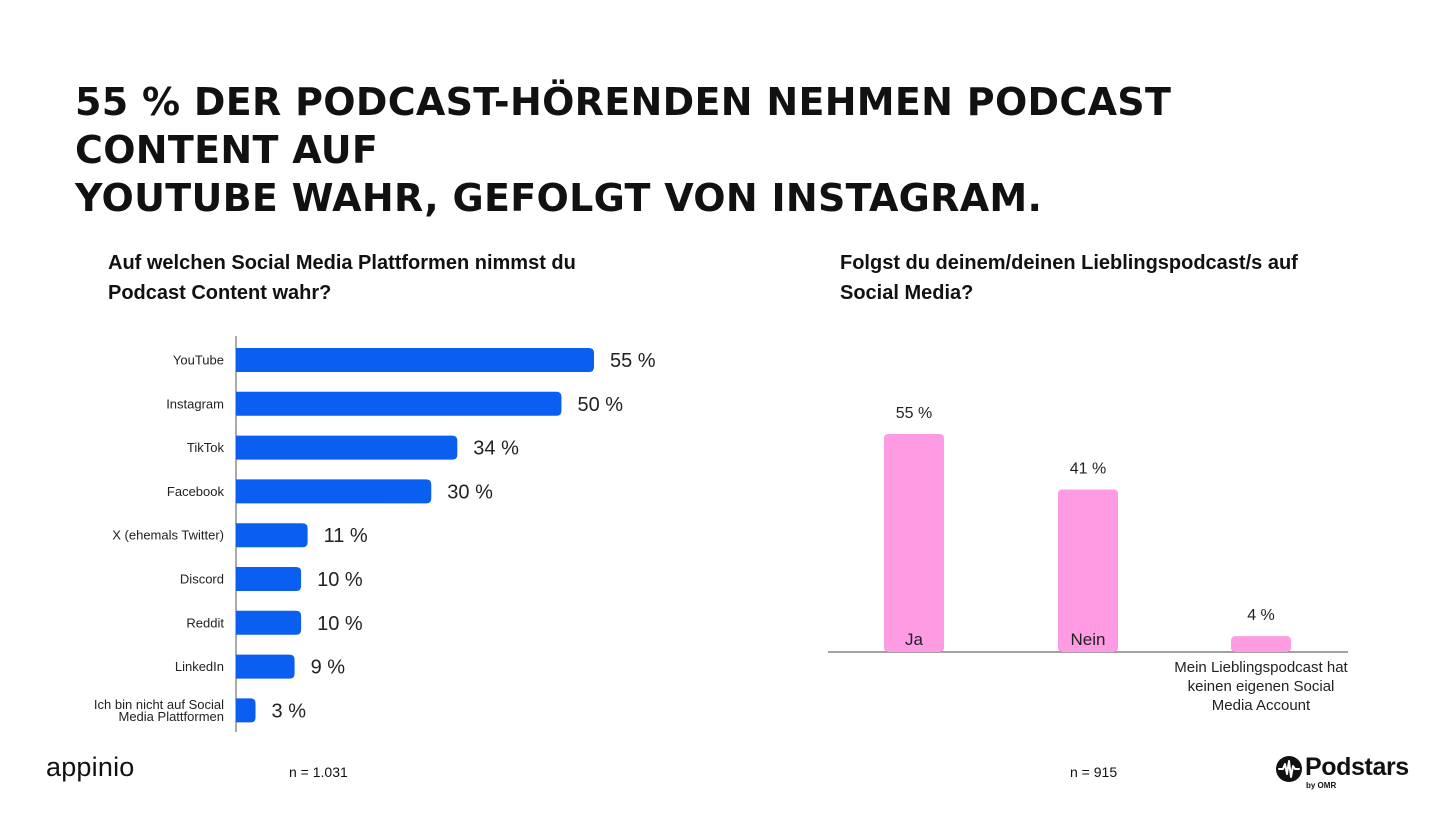 This screenshot has width=1456, height=819. I want to click on category-label: LinkedIn, so click(199, 666).